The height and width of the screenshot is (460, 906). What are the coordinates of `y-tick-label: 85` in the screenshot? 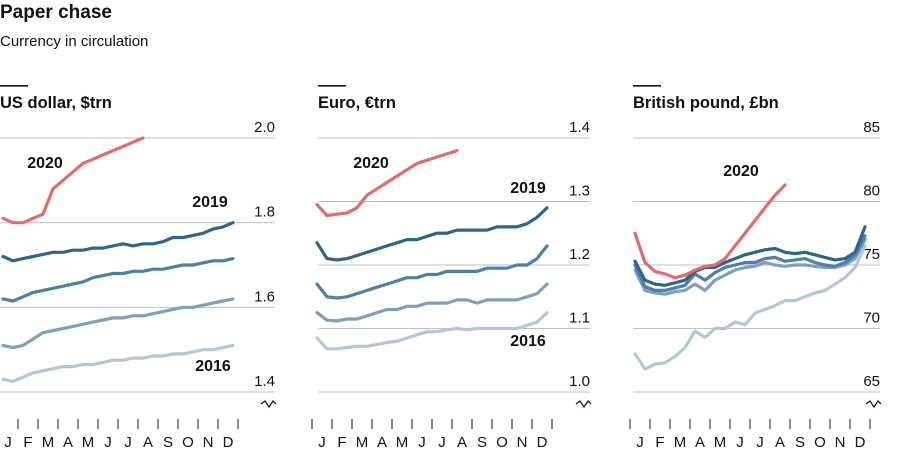 It's located at (871, 127).